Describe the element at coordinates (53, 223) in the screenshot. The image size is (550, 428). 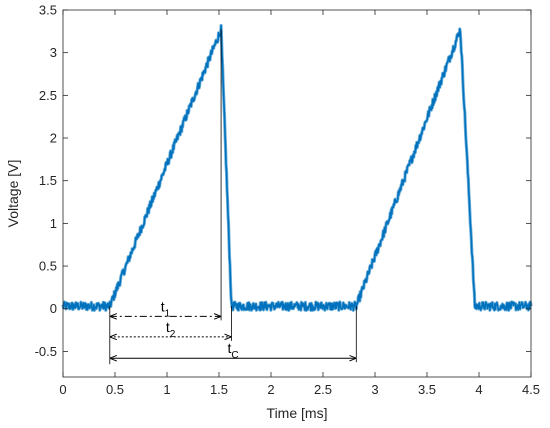
I see `y-tick-label: 1` at that location.